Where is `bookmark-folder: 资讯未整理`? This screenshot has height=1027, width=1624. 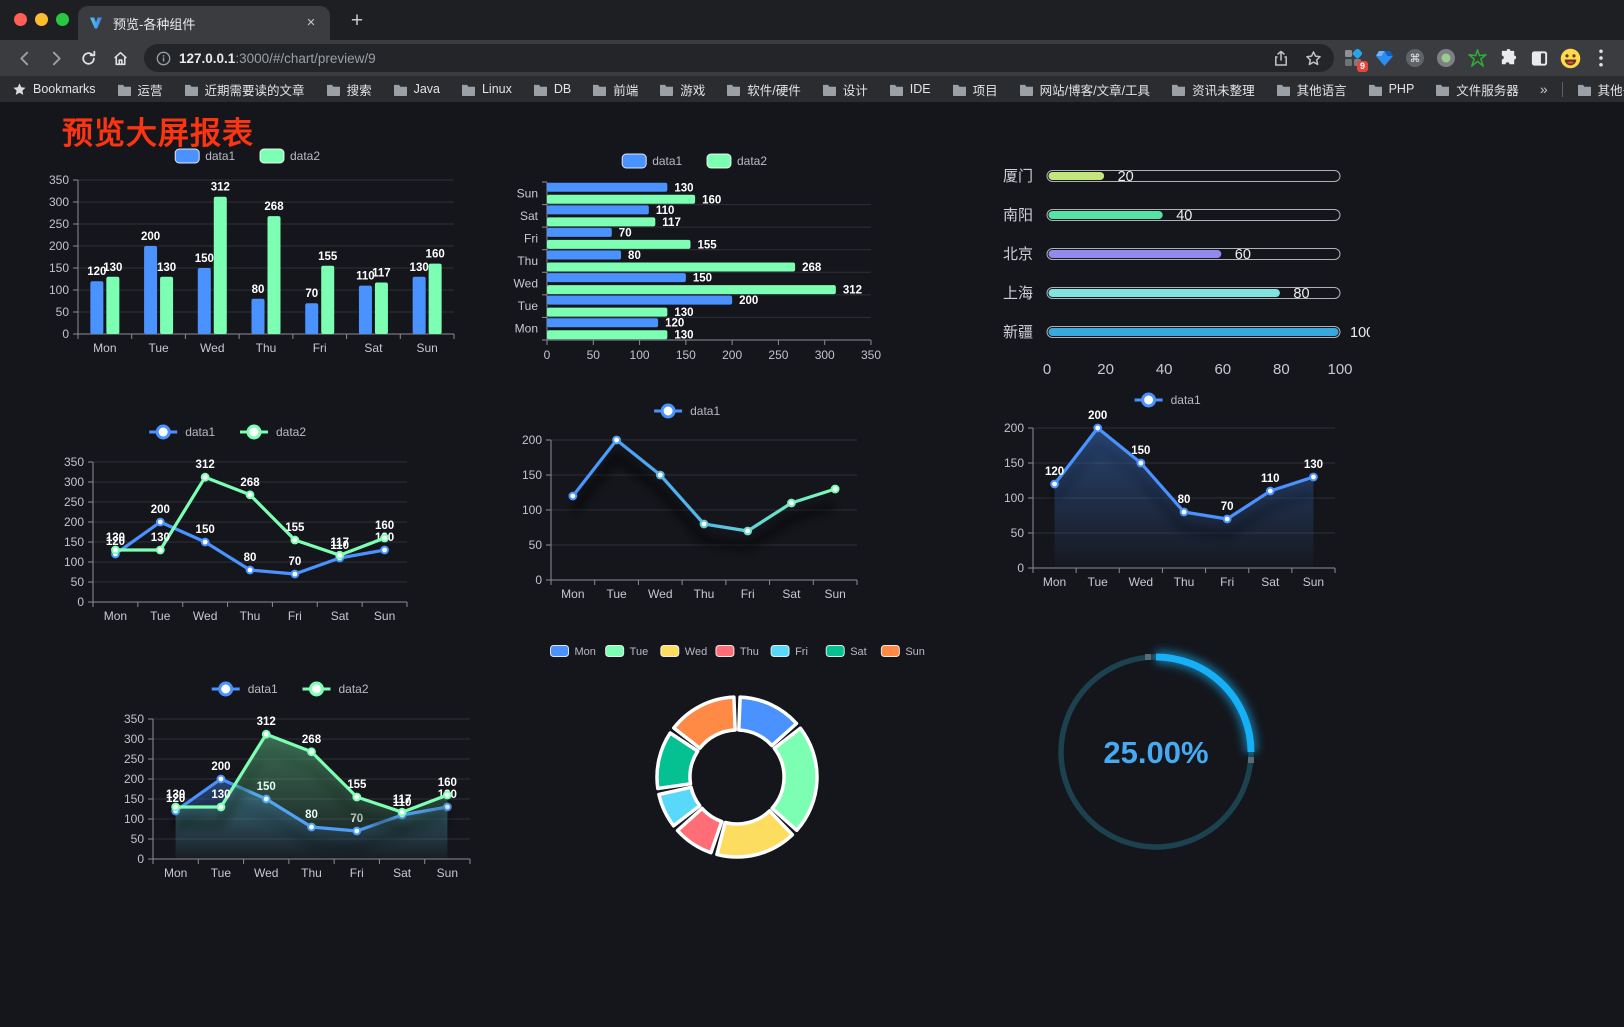
bookmark-folder: 资讯未整理 is located at coordinates (1213, 89).